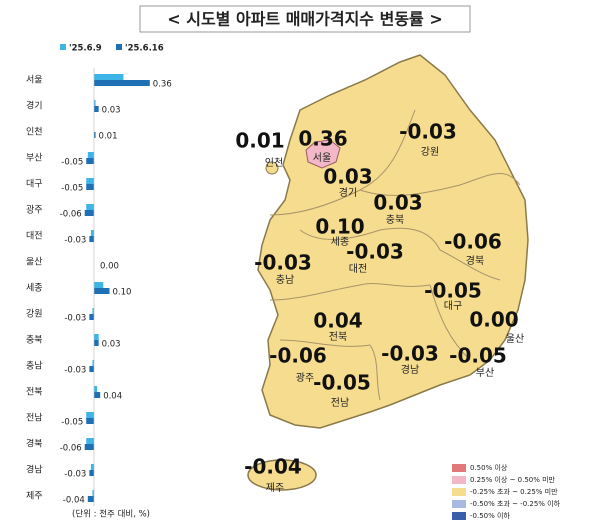 This screenshot has height=532, width=600. What do you see at coordinates (34, 106) in the screenshot?
I see `category-label: 경기` at bounding box center [34, 106].